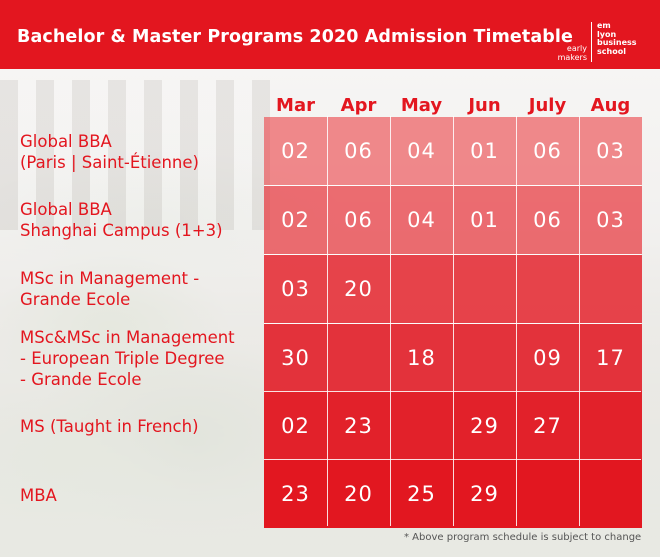 The height and width of the screenshot is (557, 660). What do you see at coordinates (295, 358) in the screenshot?
I see `date-cell: 30` at bounding box center [295, 358].